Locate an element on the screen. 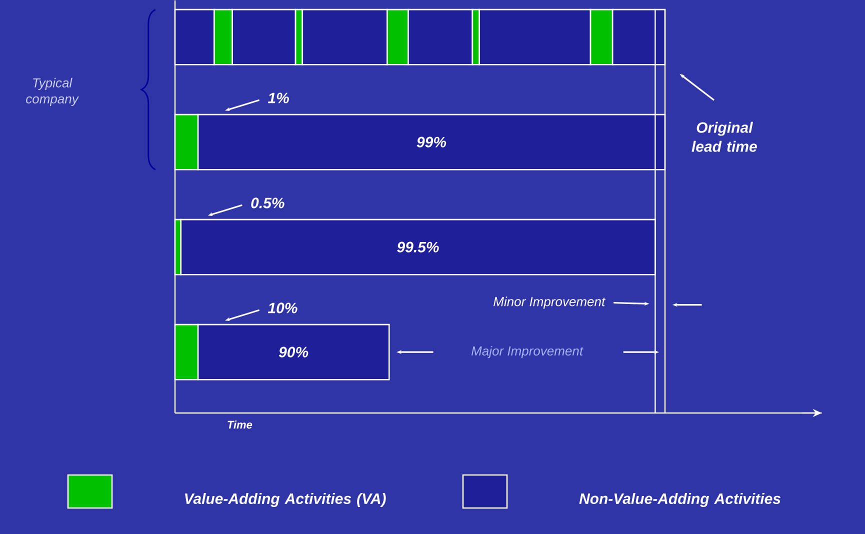  annotation: 99.5% is located at coordinates (418, 247).